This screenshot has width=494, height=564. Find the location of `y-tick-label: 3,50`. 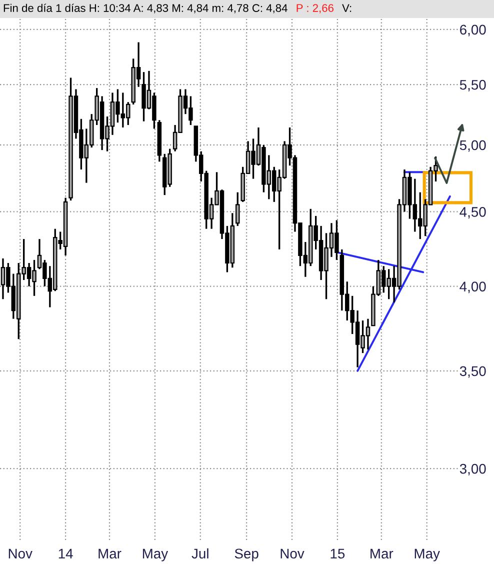

y-tick-label: 3,50 is located at coordinates (473, 372).